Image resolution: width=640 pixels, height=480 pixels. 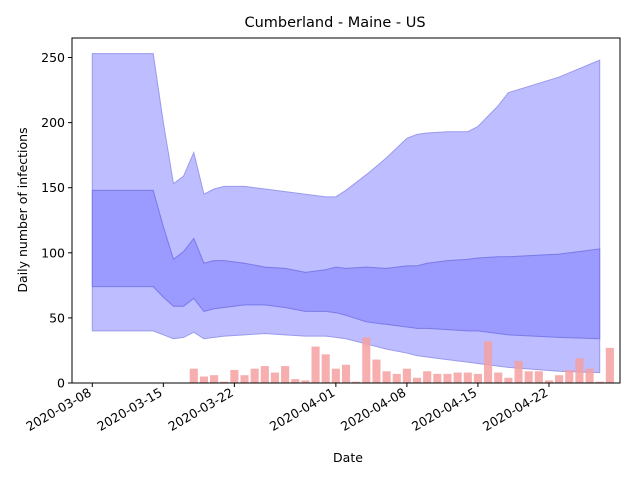 I want to click on y-tick-label: 0, so click(x=61, y=383).